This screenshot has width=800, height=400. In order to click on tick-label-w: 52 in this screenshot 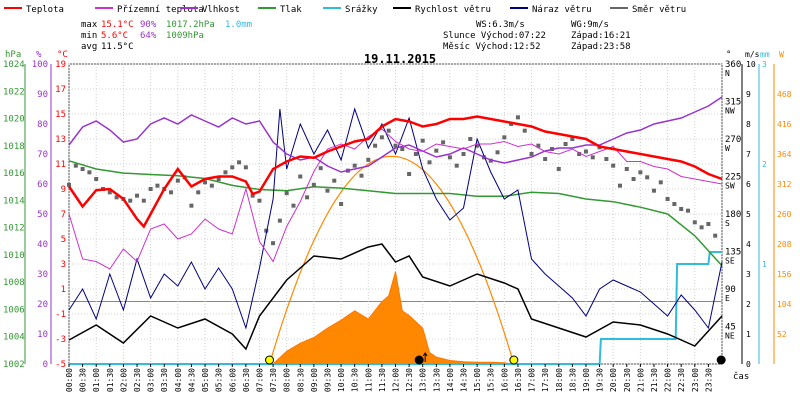, I will do `click(782, 334)`.